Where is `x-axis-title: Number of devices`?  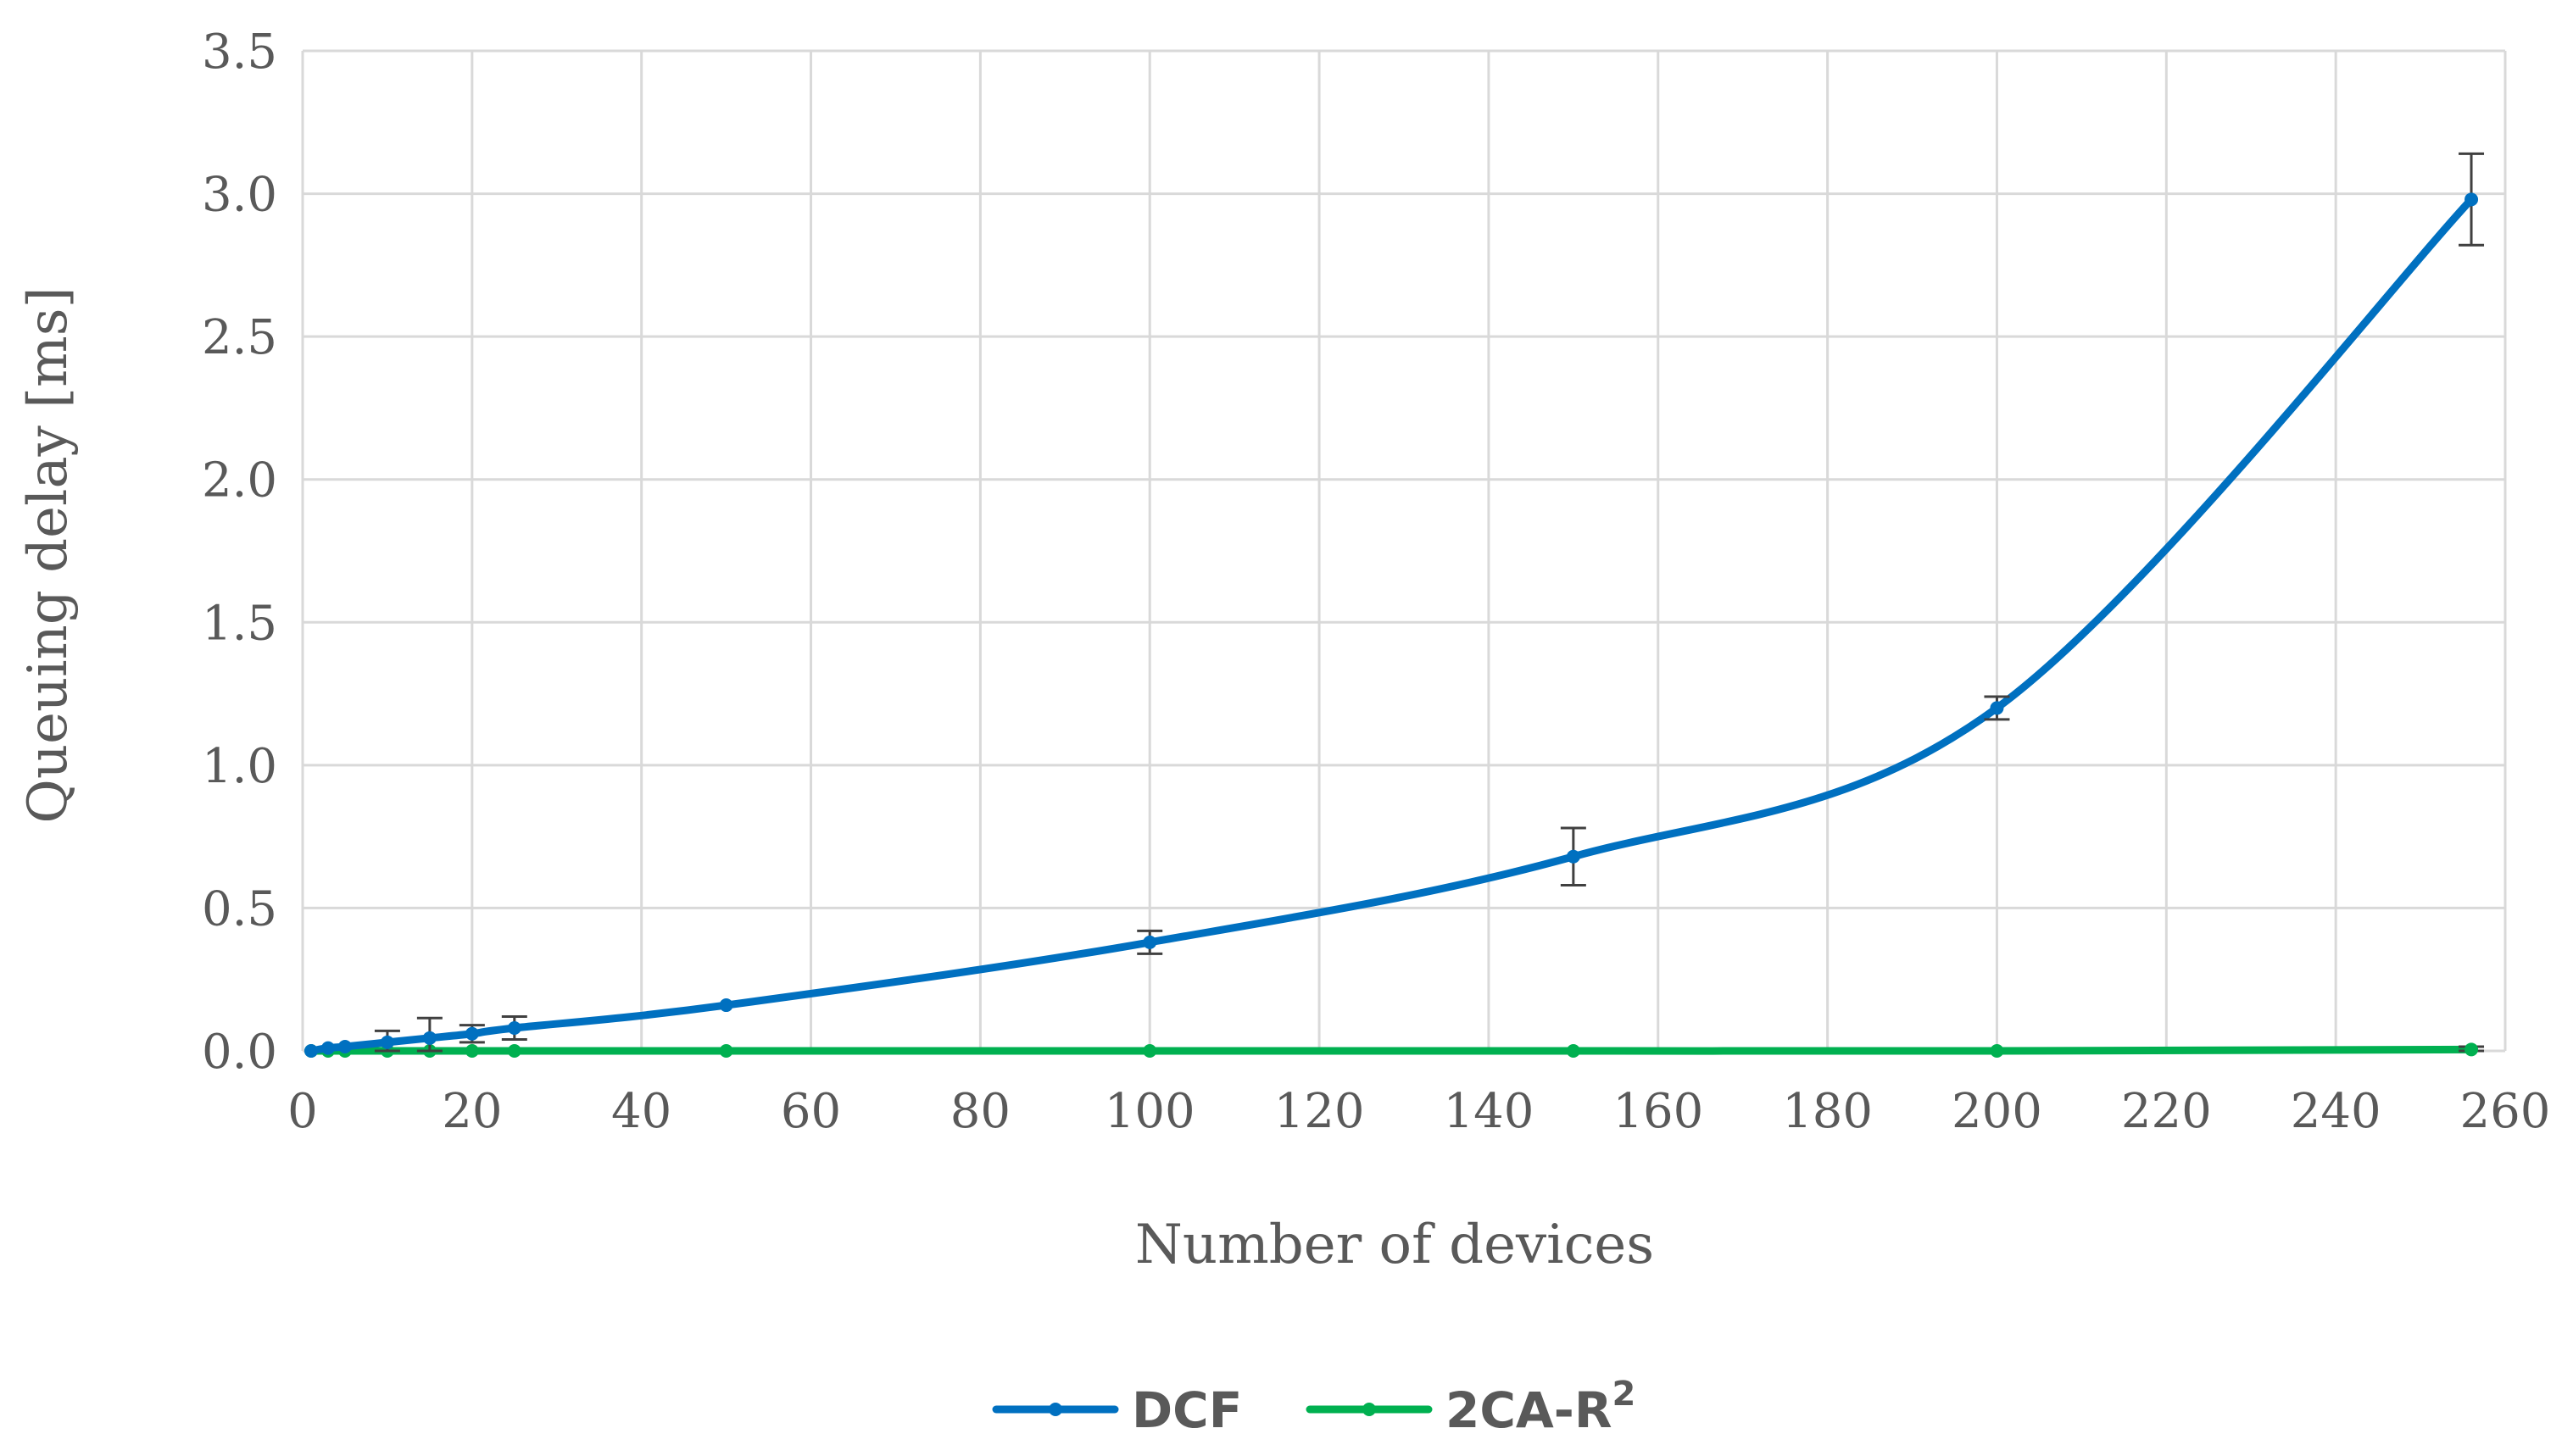
x-axis-title: Number of devices is located at coordinates (1394, 1245).